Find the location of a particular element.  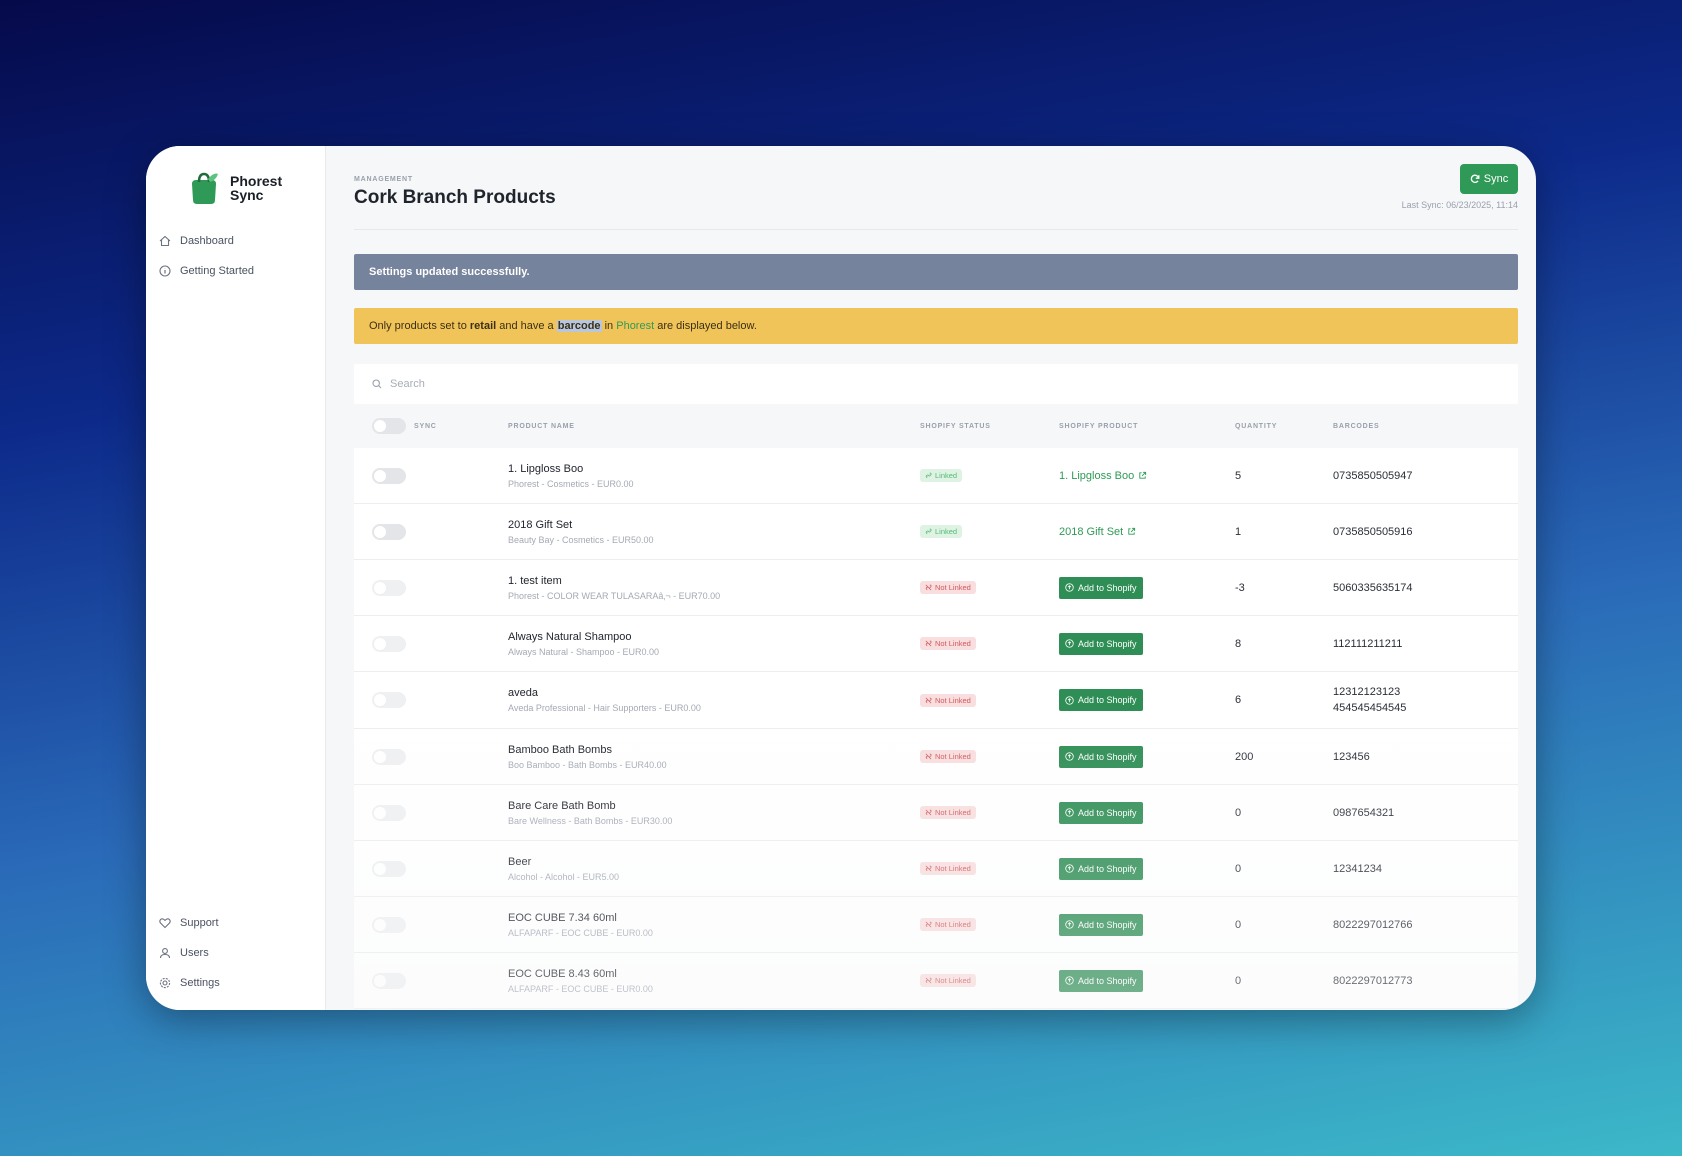

shopify-product-link: 2018 Gift Set is located at coordinates (1097, 532).